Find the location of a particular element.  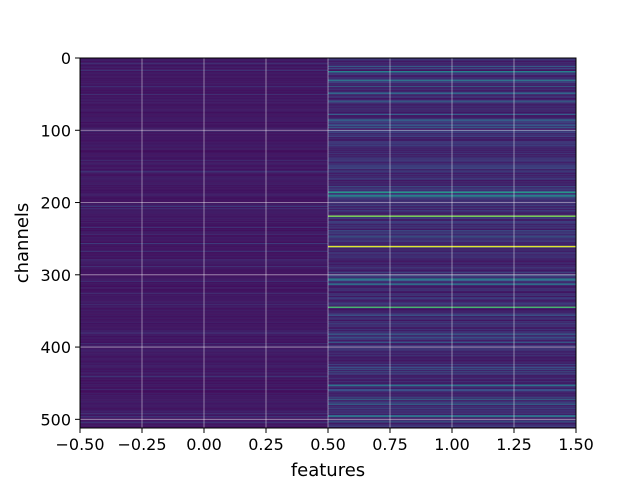

x-tick-label: 0.25 is located at coordinates (266, 444).